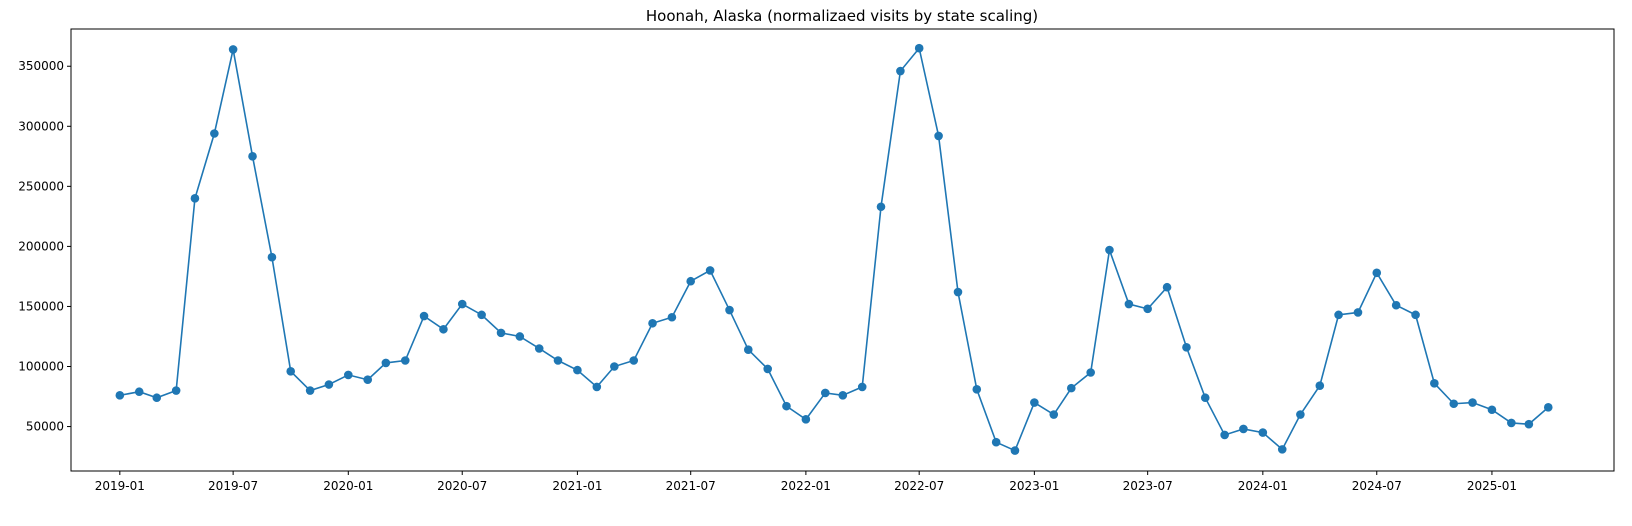 Image resolution: width=1632 pixels, height=526 pixels. Describe the element at coordinates (41, 367) in the screenshot. I see `y-tick-label: 100000` at that location.